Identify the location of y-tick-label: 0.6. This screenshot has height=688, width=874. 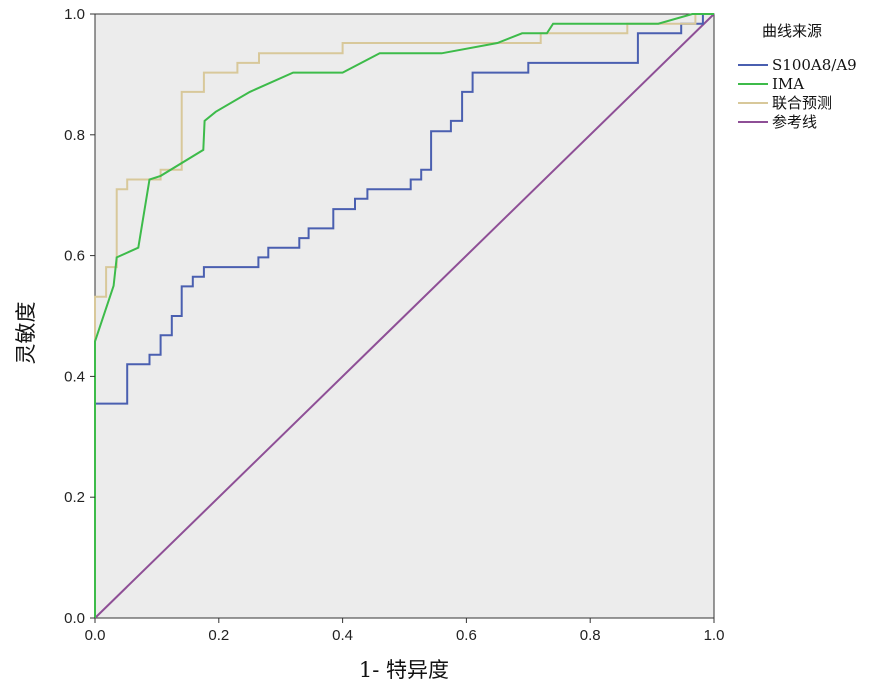
(74, 256).